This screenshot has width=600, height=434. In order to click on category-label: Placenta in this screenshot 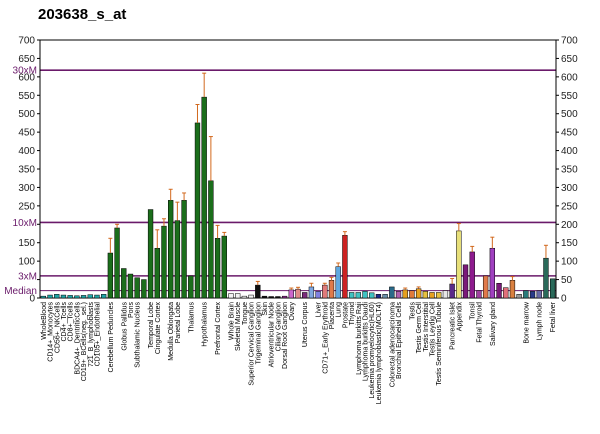, I will do `click(332, 315)`.